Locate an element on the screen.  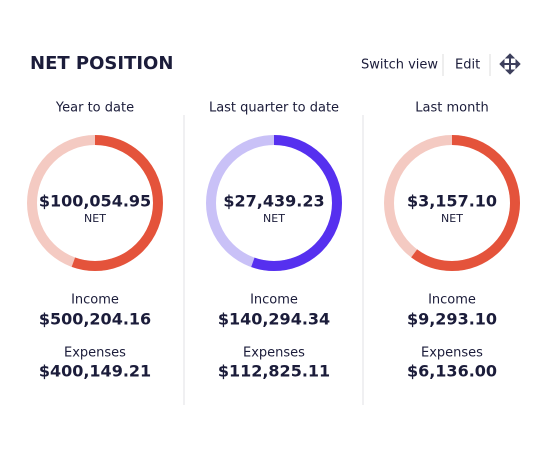
net-value: $27,439.23 is located at coordinates (273, 201).